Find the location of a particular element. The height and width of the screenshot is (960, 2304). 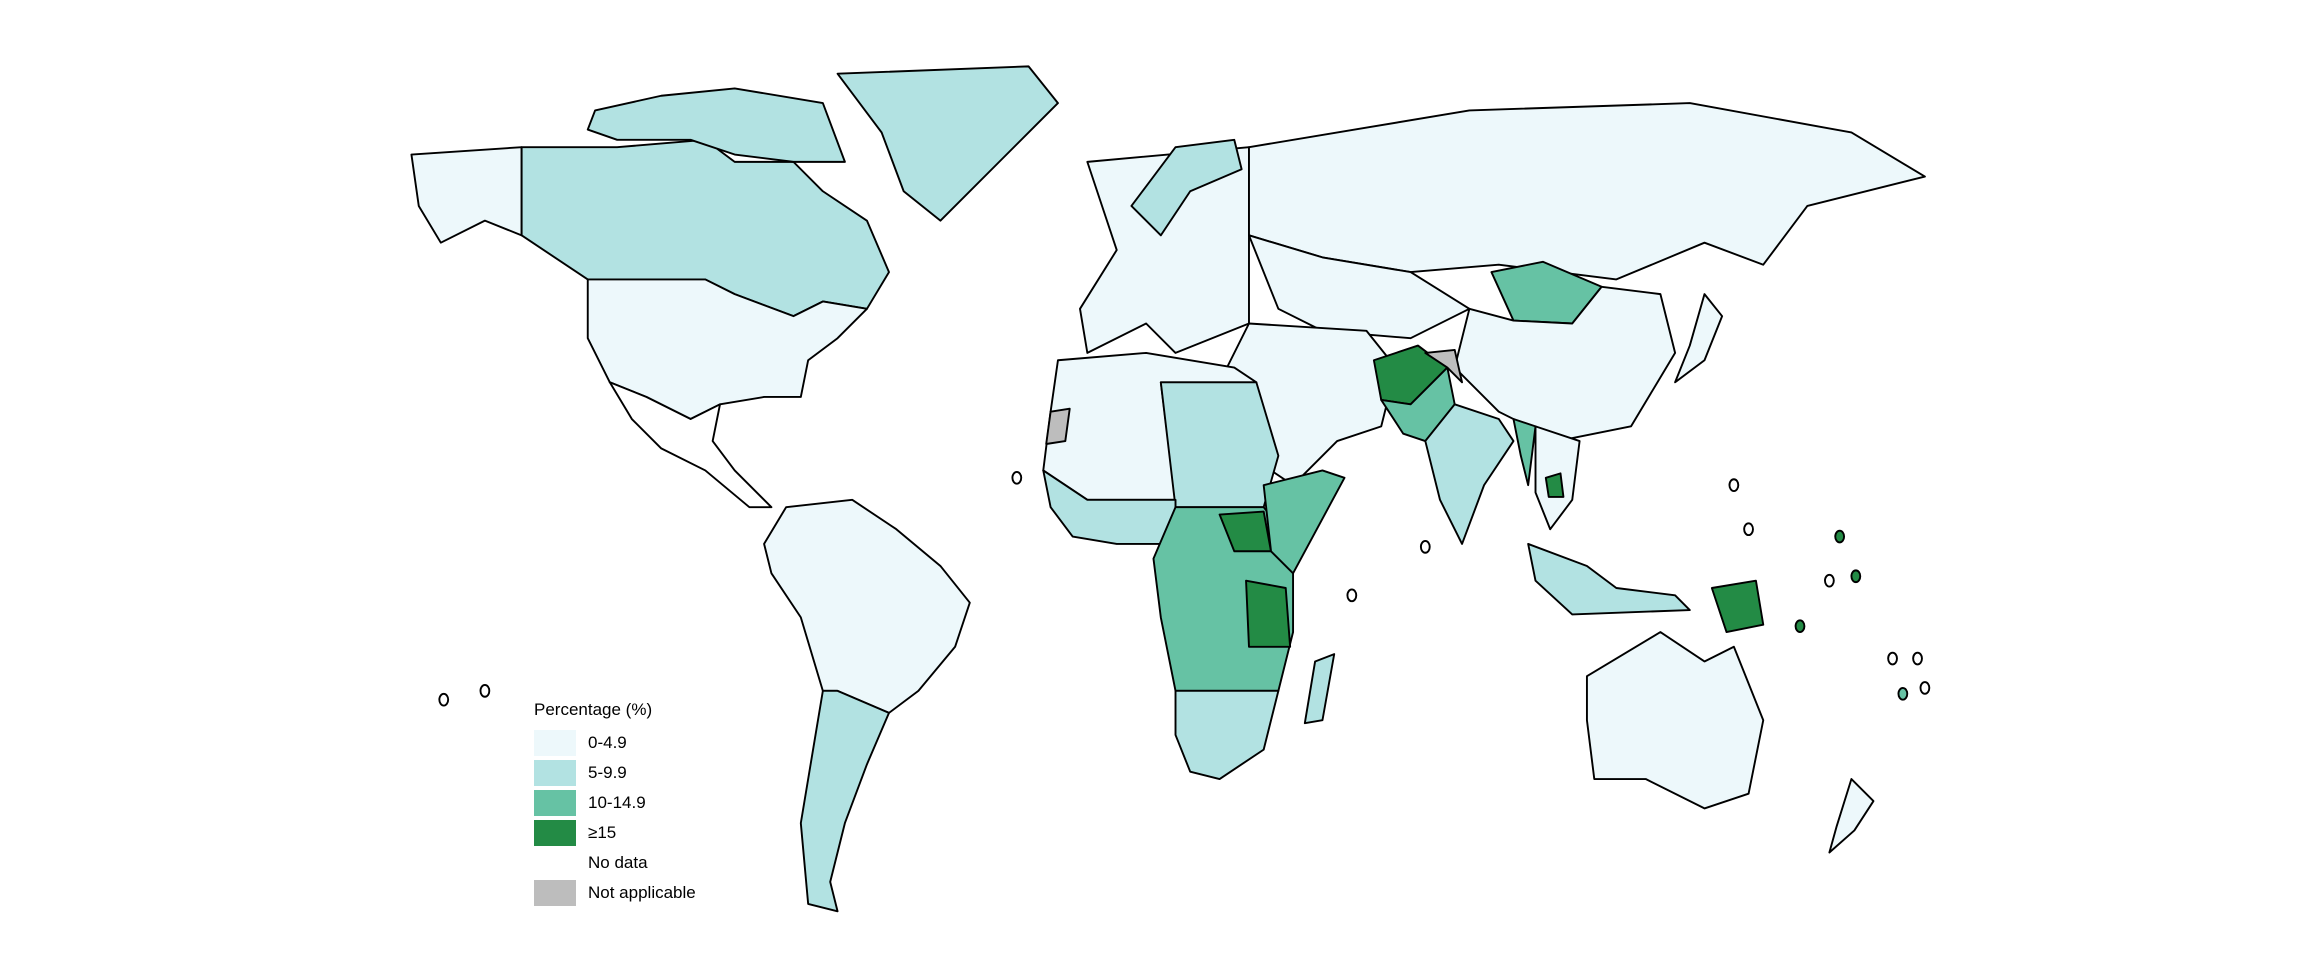

legend-label: No data is located at coordinates (618, 862).